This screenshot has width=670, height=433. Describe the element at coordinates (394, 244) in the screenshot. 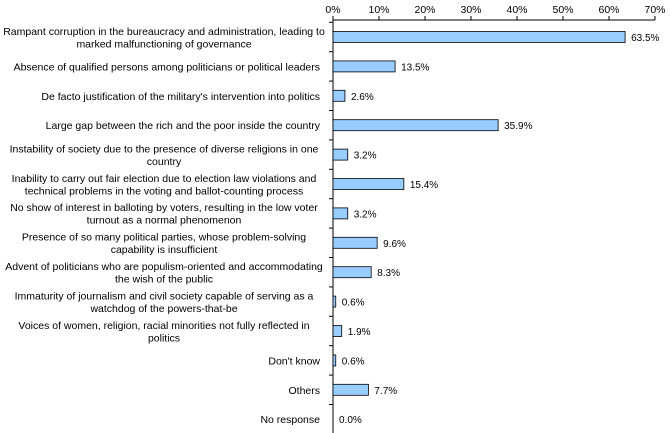

I see `bar-value-label: 9.6%` at that location.